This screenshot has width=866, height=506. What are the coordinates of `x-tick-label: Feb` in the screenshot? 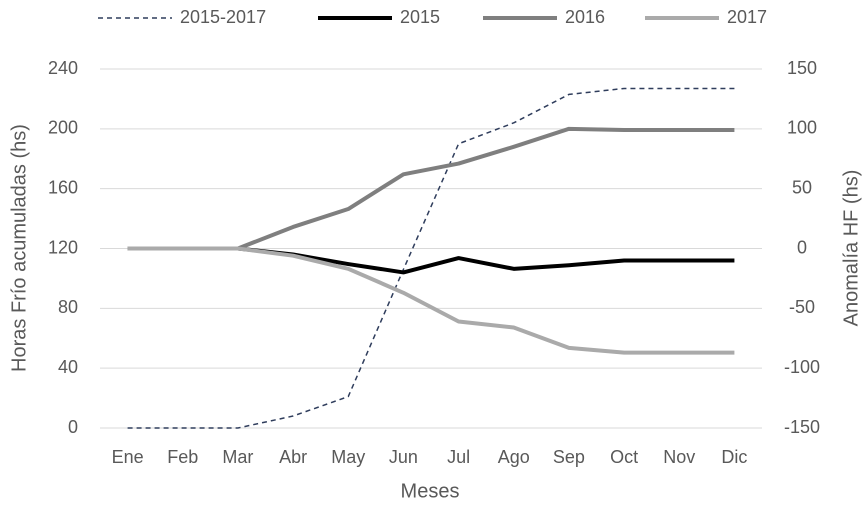 It's located at (182, 457).